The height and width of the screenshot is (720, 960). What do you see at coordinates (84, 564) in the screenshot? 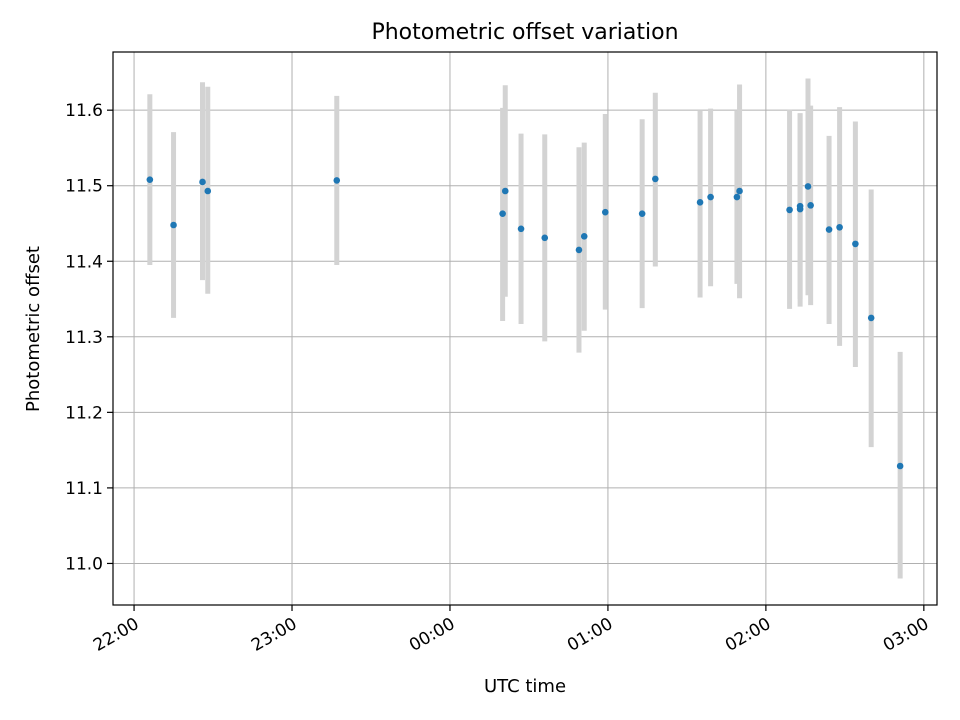
I see `y-tick-label: 11.0` at bounding box center [84, 564].